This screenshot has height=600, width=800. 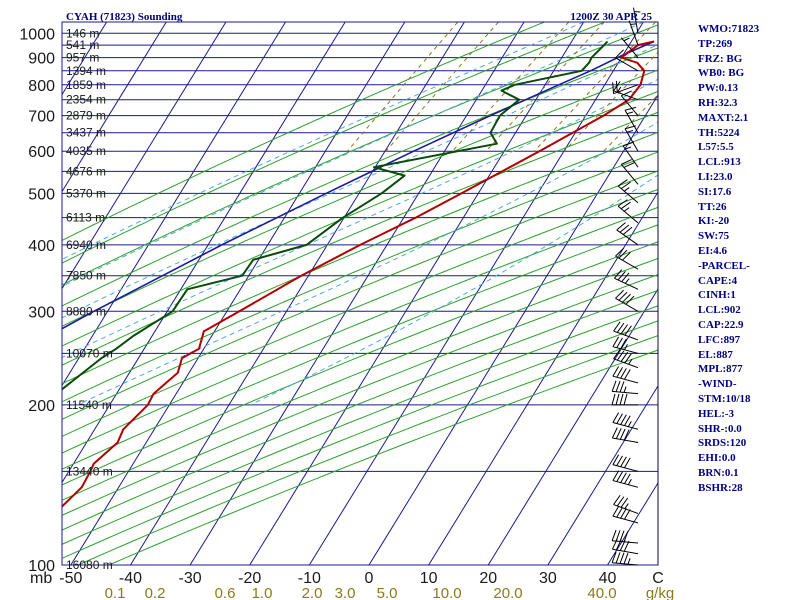 I want to click on index-item: LCL:902, so click(x=719, y=310).